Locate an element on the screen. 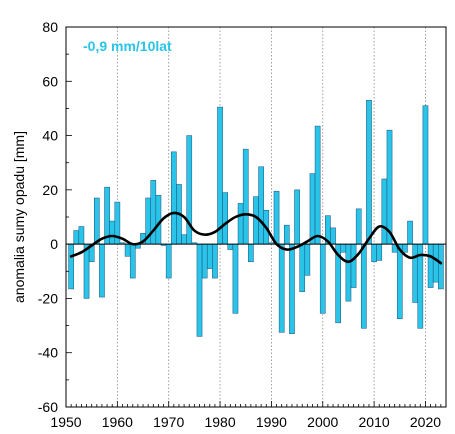  bar-1995 is located at coordinates (297, 217).